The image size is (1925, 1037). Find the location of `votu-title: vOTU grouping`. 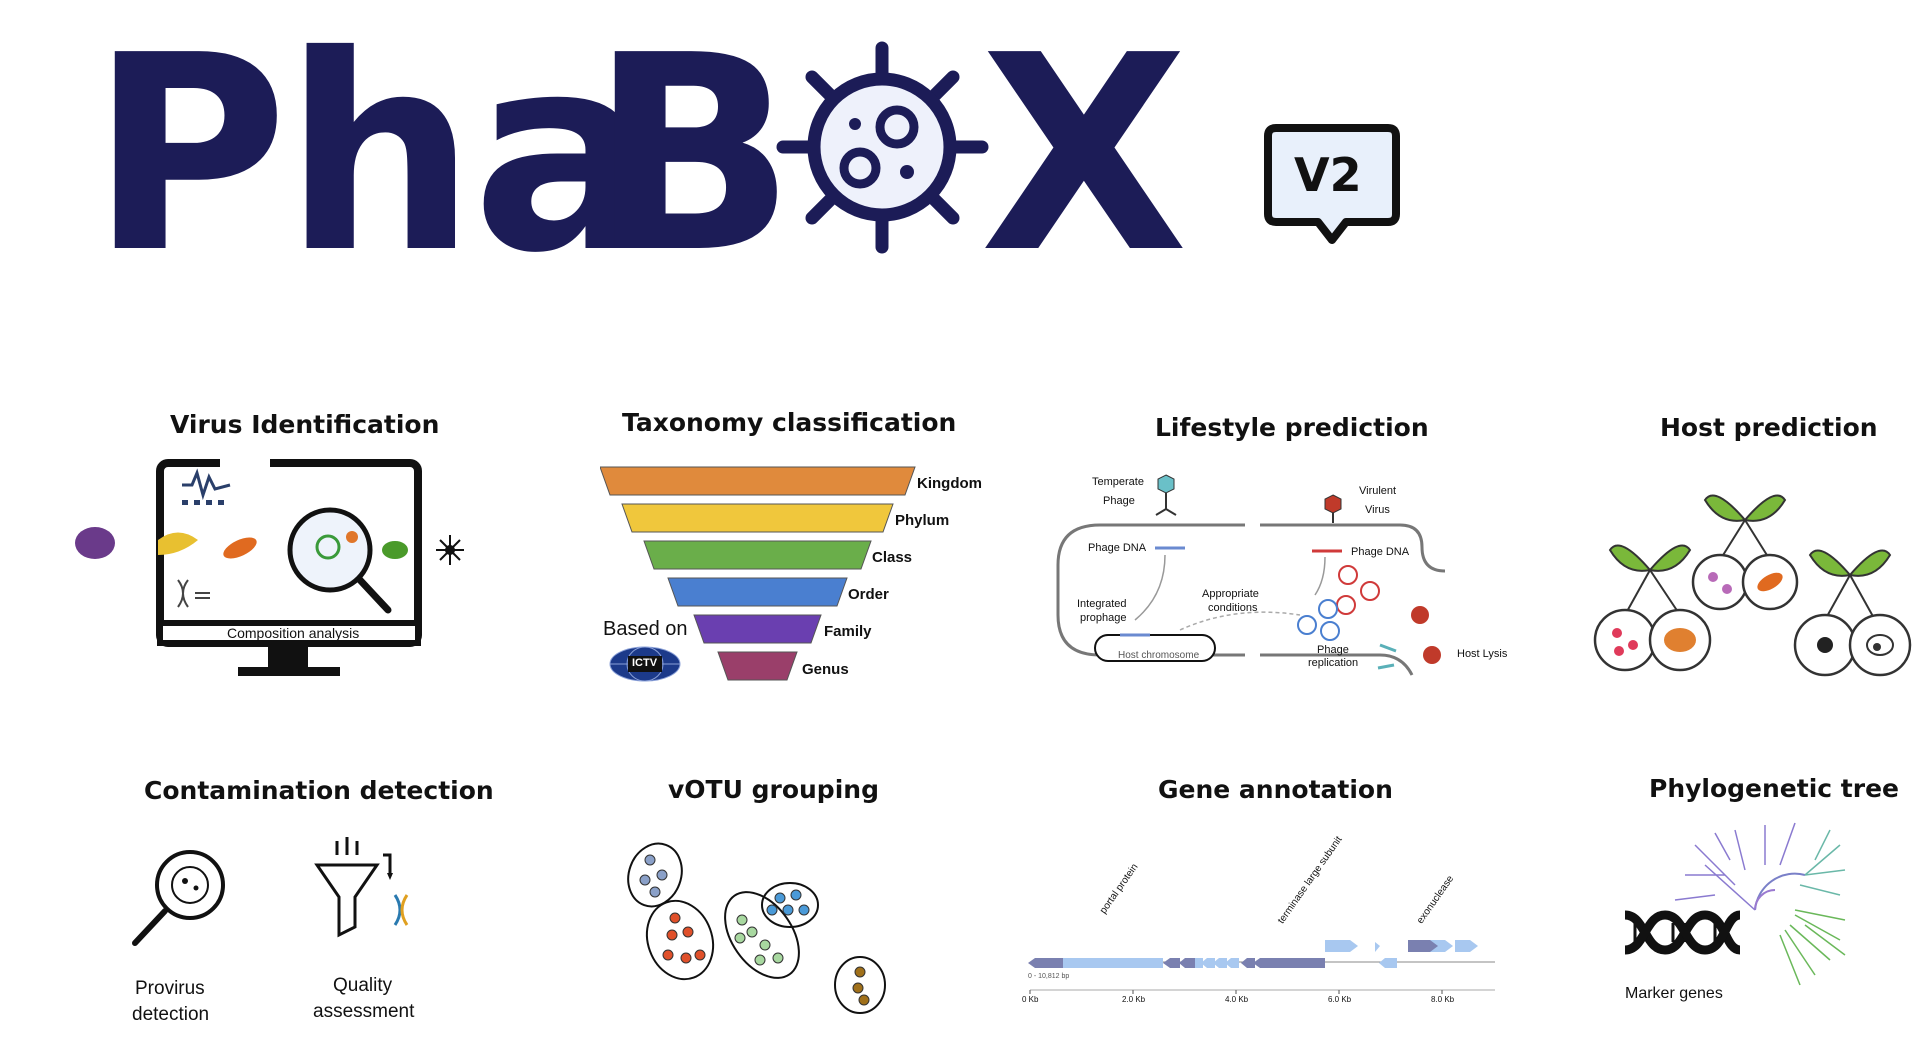

votu-title: vOTU grouping is located at coordinates (773, 789).